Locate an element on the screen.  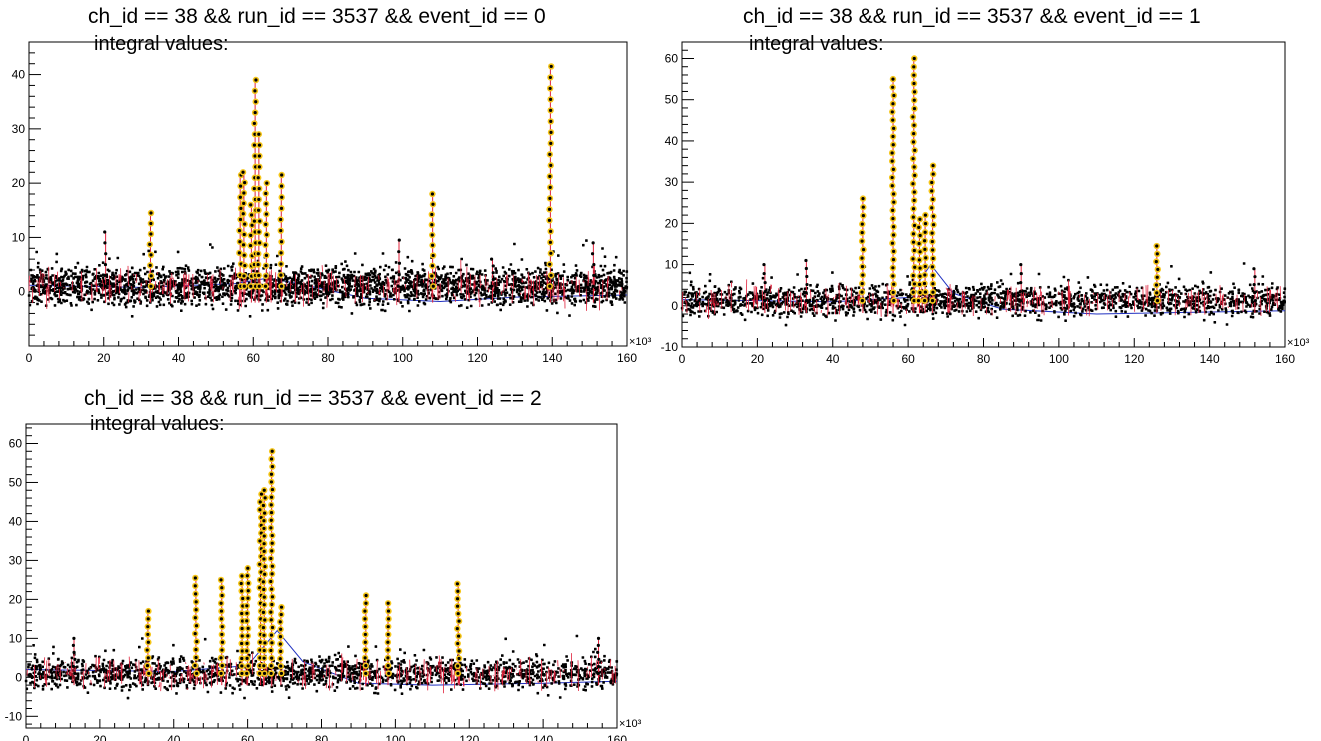
x-tick-label: 120 is located at coordinates (1134, 359).